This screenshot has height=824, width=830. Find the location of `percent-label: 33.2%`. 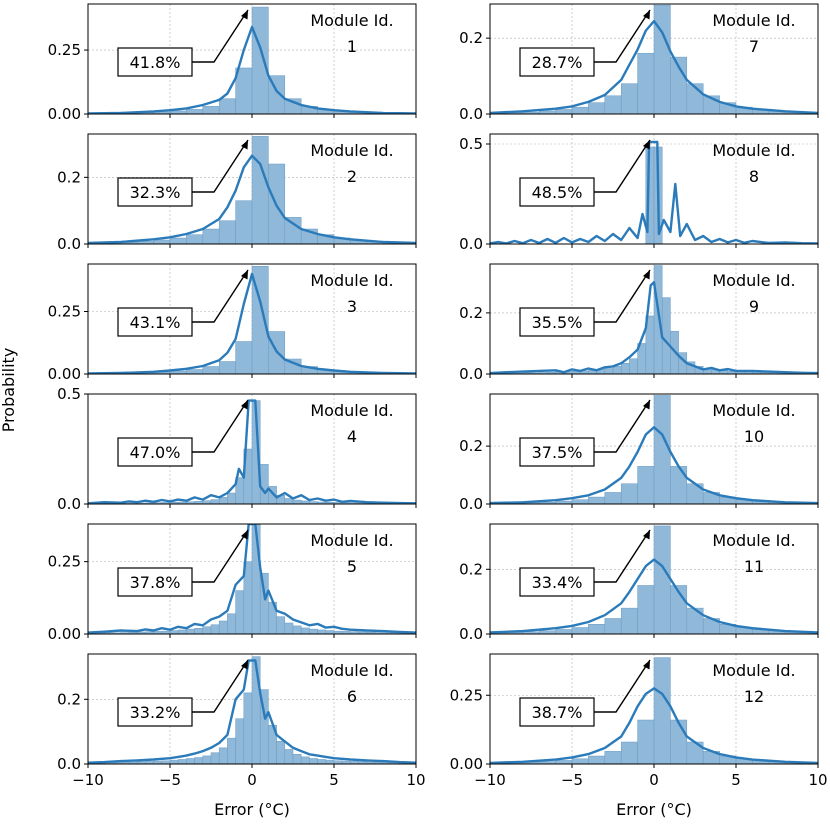

percent-label: 33.2% is located at coordinates (155, 712).